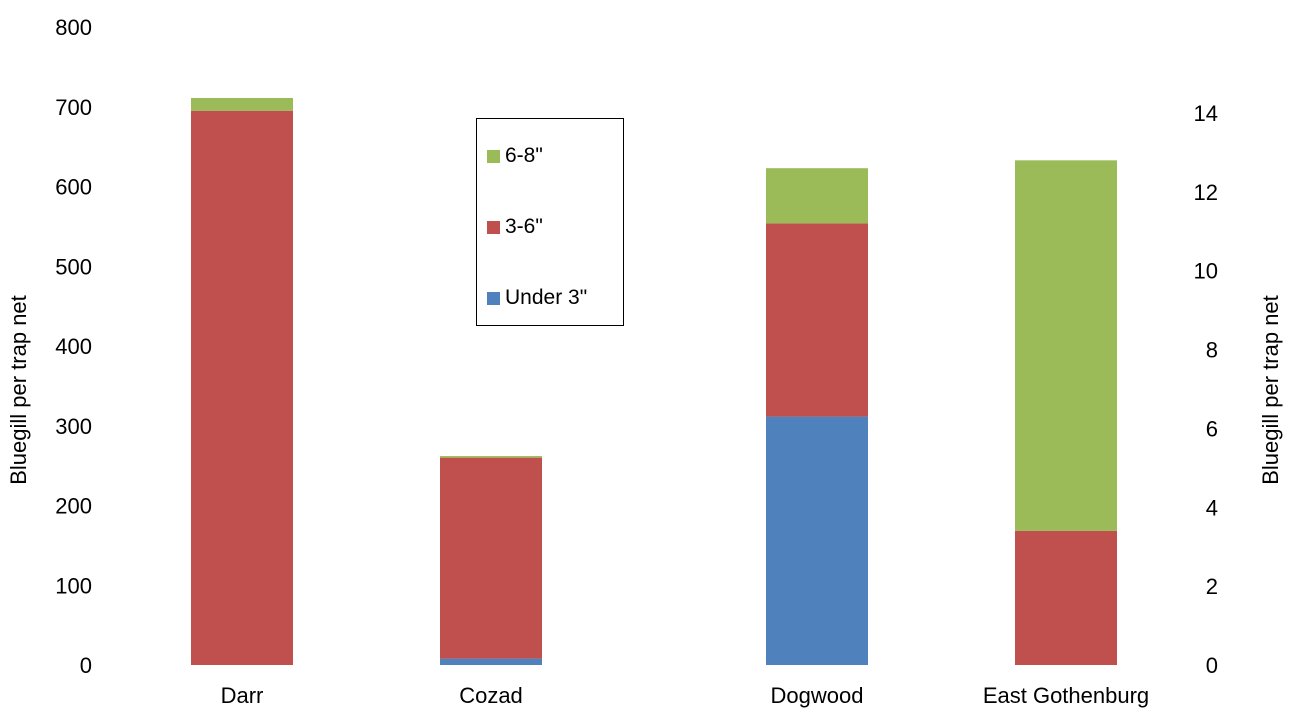 The width and height of the screenshot is (1296, 713). Describe the element at coordinates (491, 695) in the screenshot. I see `category-label: Cozad` at that location.